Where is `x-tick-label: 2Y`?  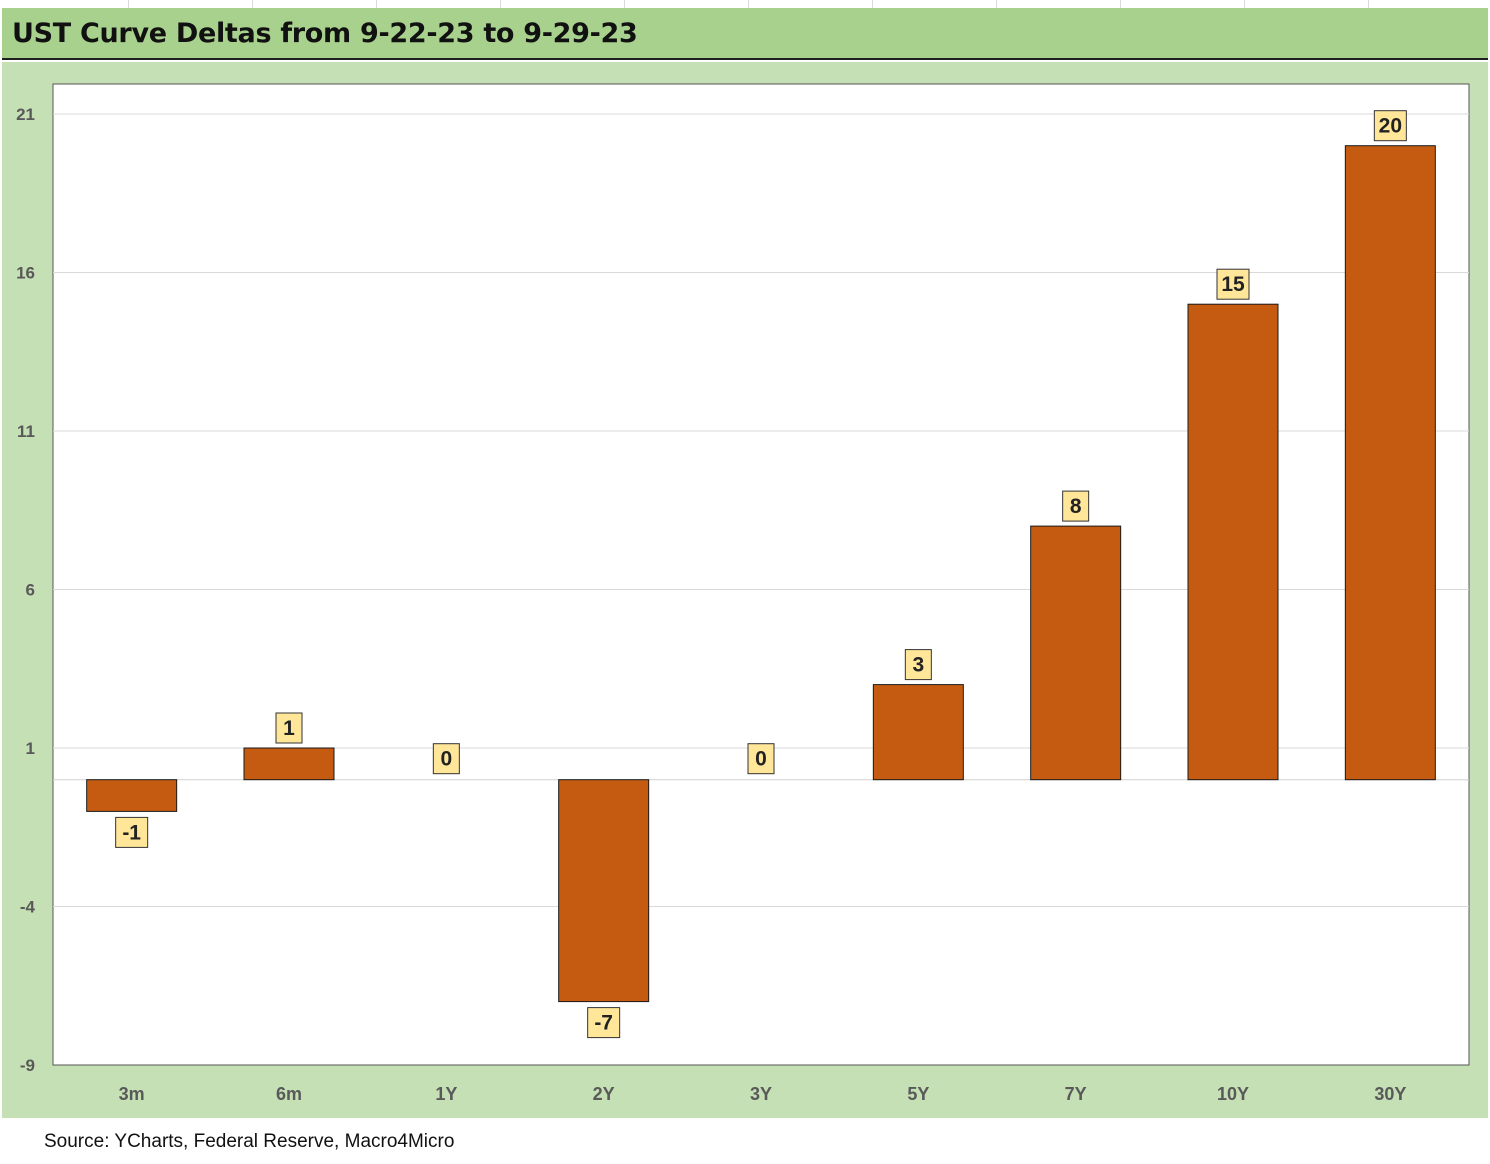 x-tick-label: 2Y is located at coordinates (604, 1094).